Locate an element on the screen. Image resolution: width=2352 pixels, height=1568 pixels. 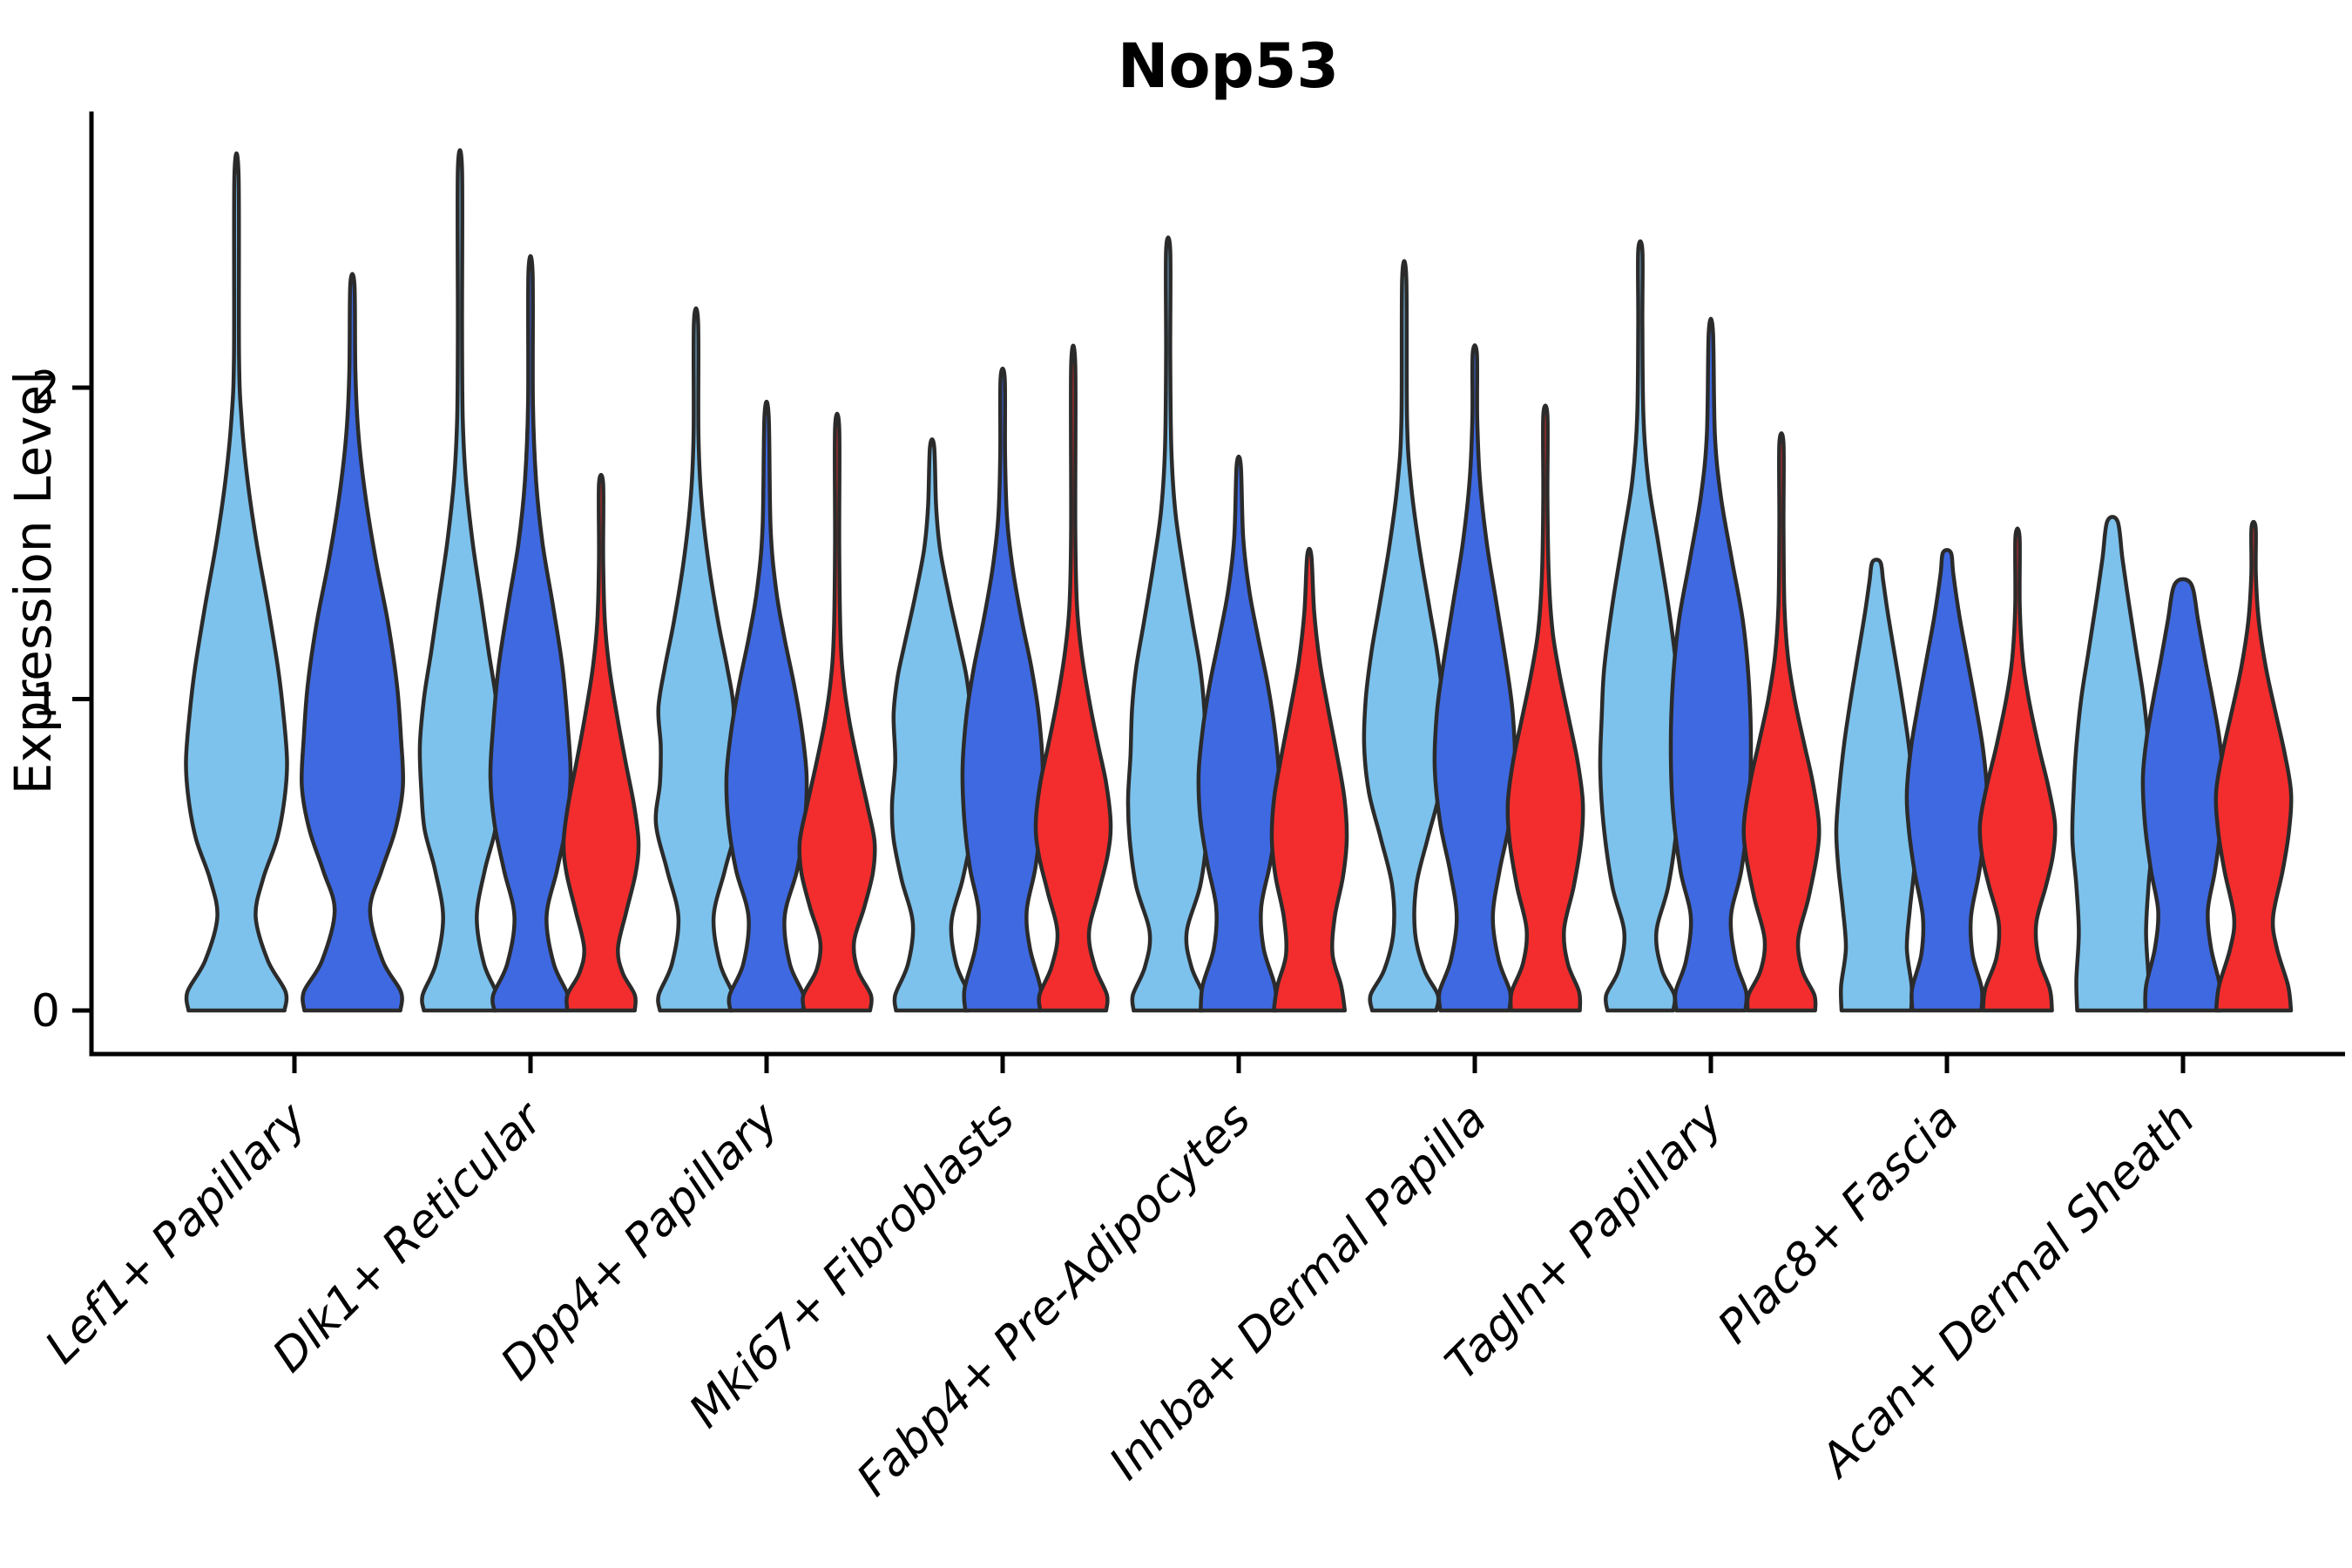
violin-fabp4-pre-adipocytes-split1 is located at coordinates (1168, 624).